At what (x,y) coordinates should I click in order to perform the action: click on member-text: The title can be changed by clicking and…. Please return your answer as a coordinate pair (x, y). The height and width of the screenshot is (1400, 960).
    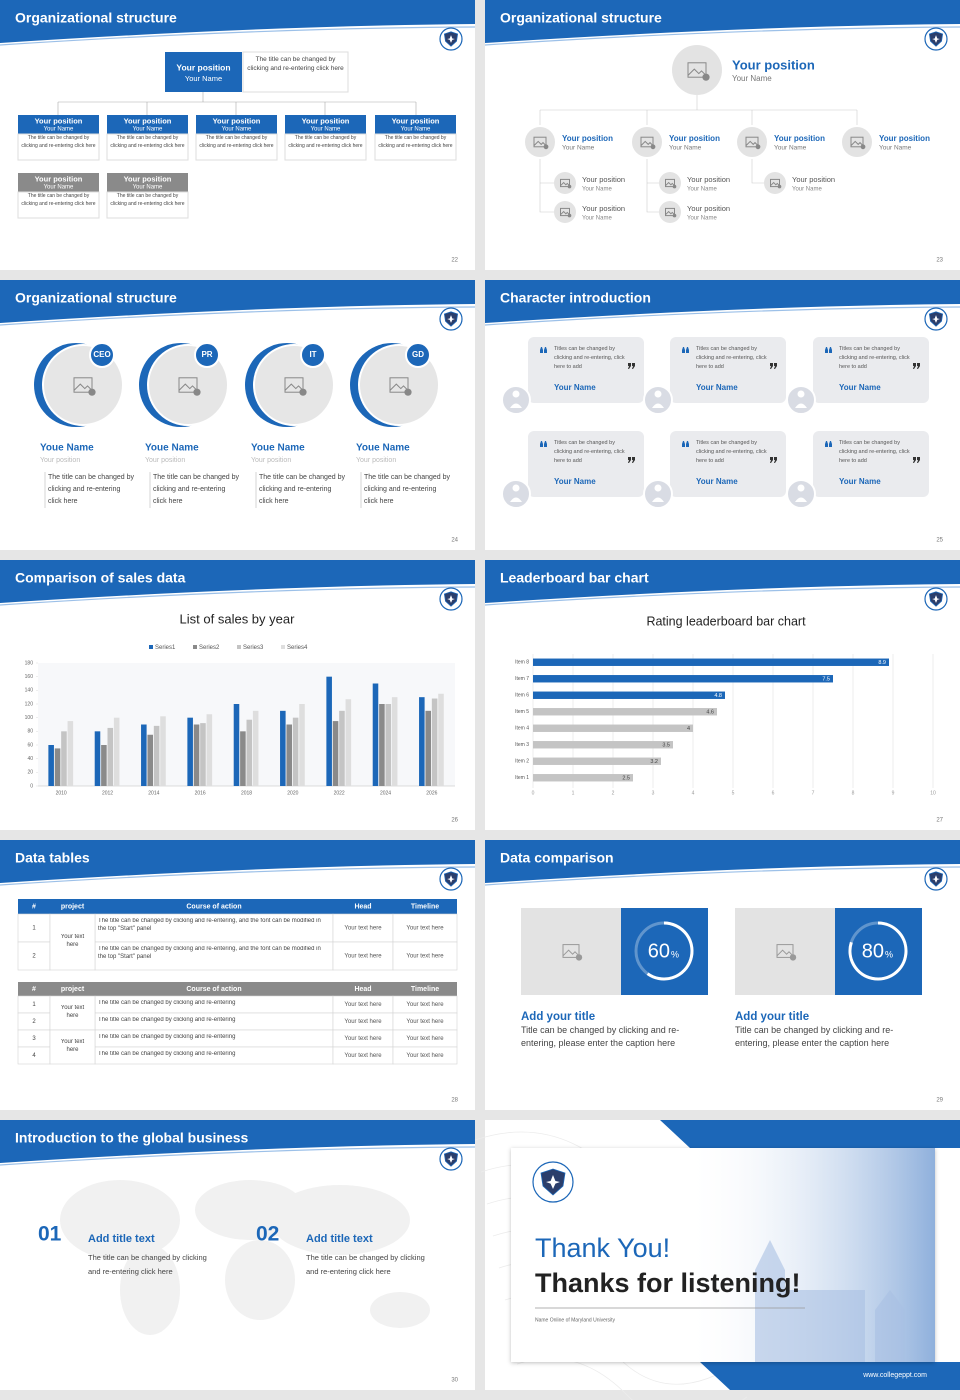
    Looking at the image, I should click on (302, 489).